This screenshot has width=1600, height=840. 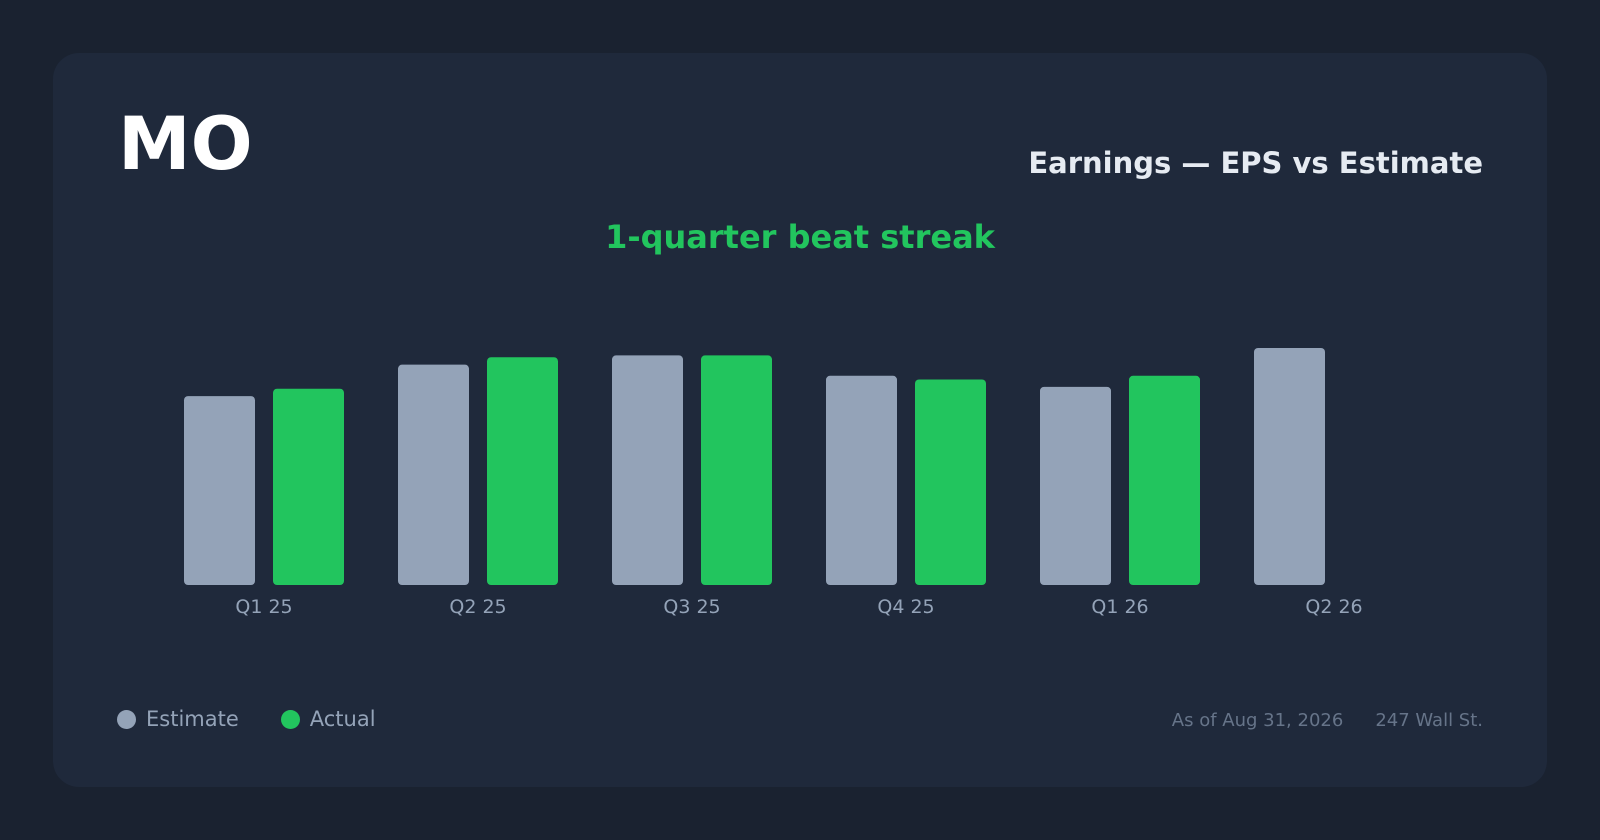 What do you see at coordinates (185, 144) in the screenshot?
I see `ticker-symbol: MO` at bounding box center [185, 144].